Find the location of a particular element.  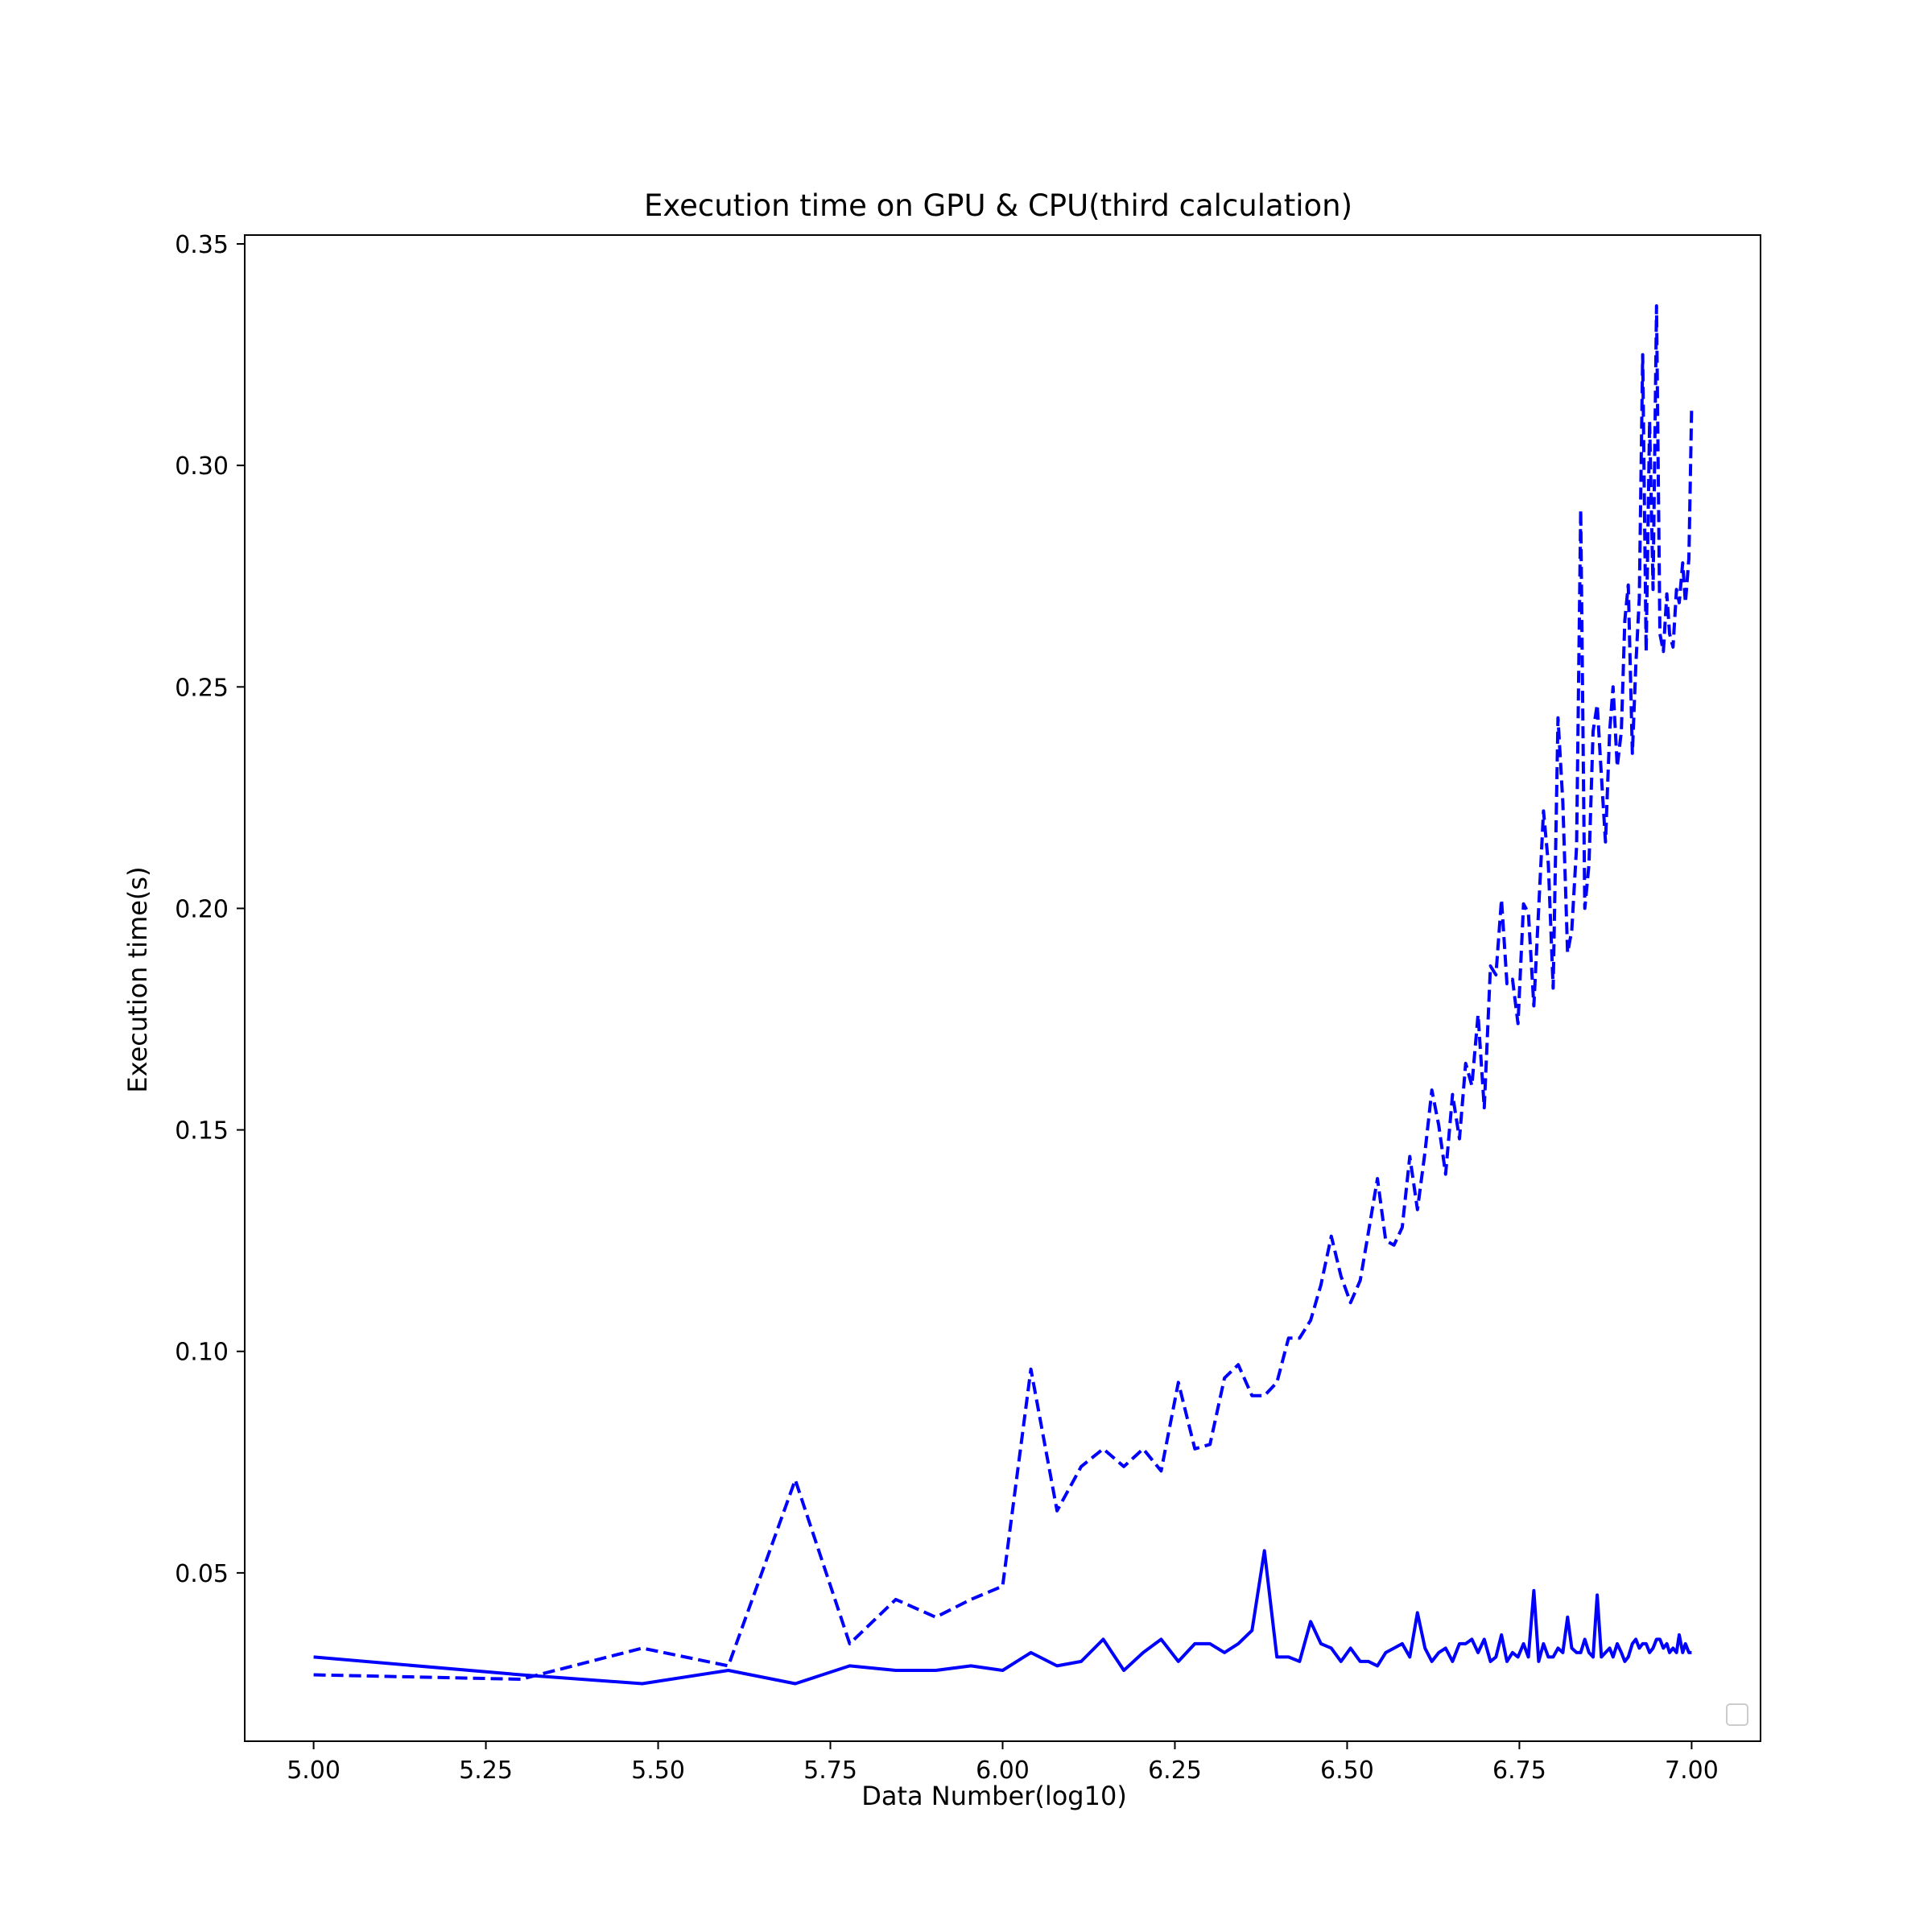

x-tick-label: 5.50 is located at coordinates (658, 1771).